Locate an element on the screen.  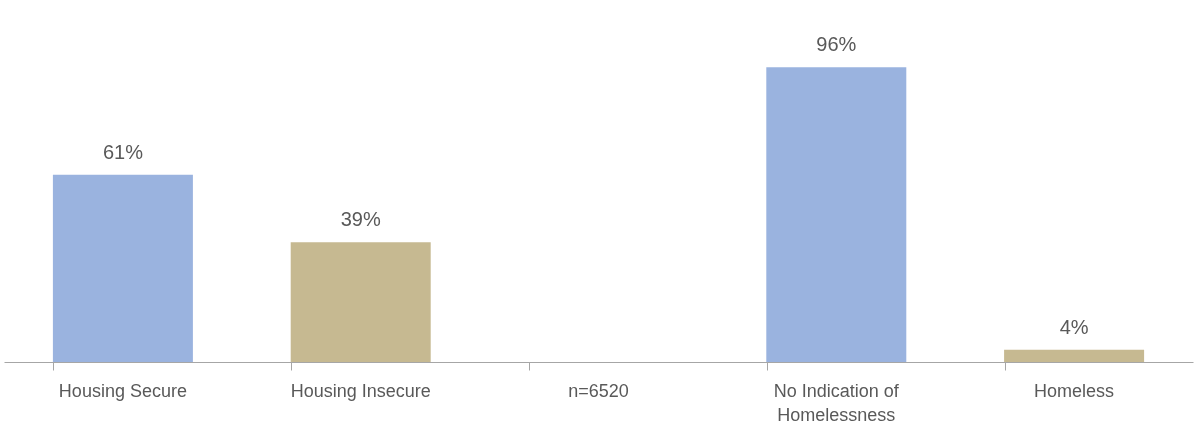
x-tick-label: No Indication of Homelessness is located at coordinates (836, 402).